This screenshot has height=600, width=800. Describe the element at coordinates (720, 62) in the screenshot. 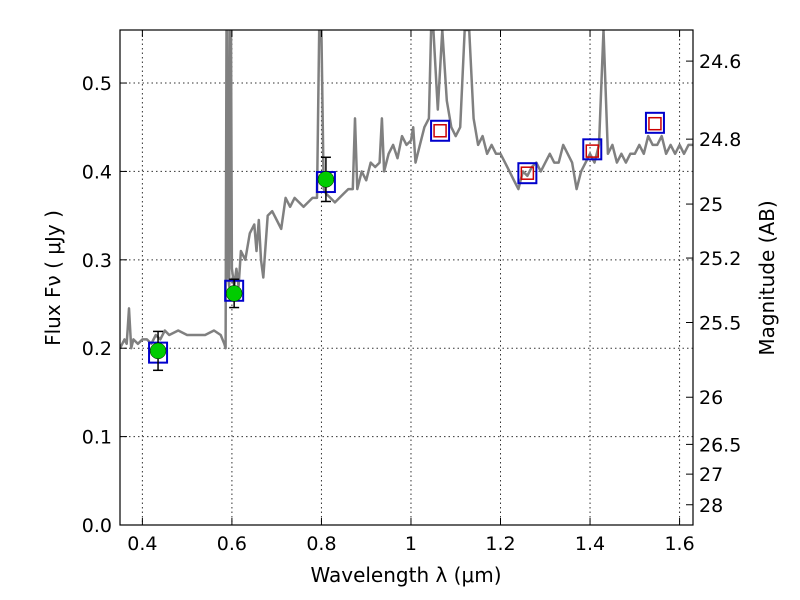

I see `right-tick-label: 24.6` at that location.